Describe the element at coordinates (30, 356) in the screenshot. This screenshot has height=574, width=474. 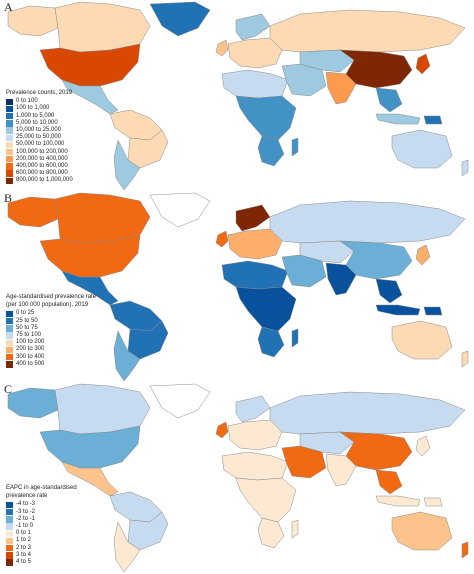
I see `legend-label: 300 to 400` at that location.